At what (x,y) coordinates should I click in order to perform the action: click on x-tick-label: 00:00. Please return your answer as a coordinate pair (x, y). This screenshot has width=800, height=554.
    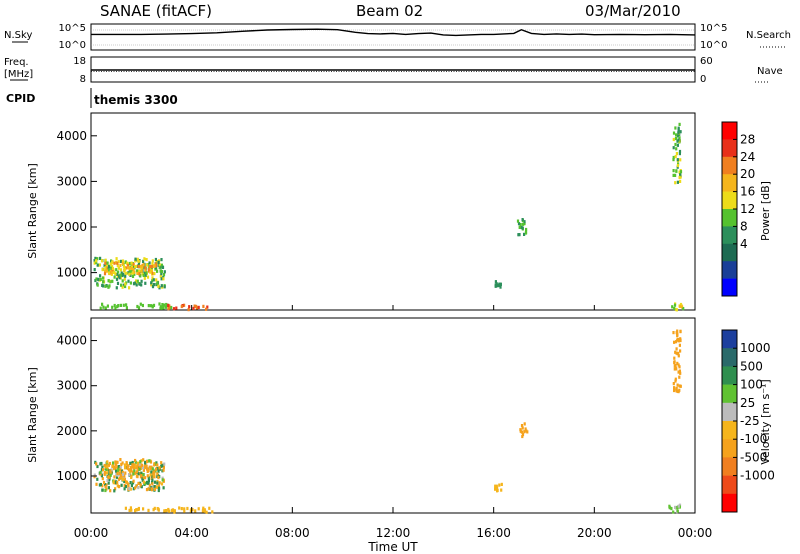
    Looking at the image, I should click on (91, 533).